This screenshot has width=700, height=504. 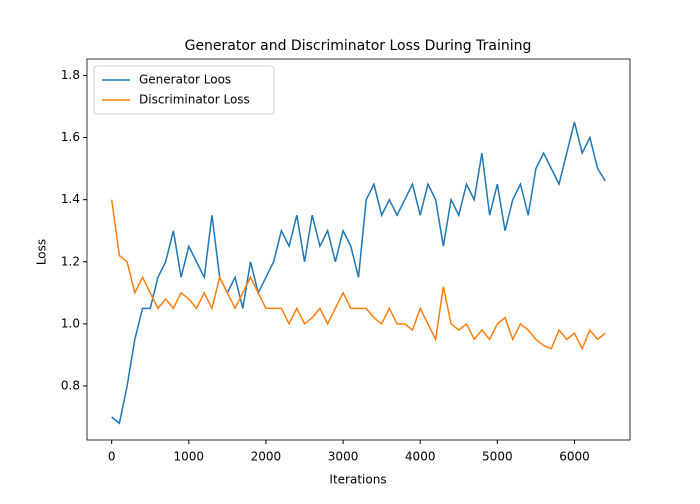 I want to click on x-tick-label: 5000, so click(x=497, y=457).